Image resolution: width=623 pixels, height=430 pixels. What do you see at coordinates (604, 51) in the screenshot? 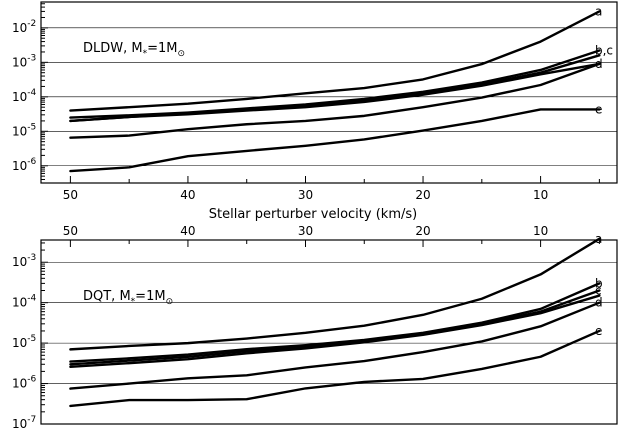
I see `series-label: b,c` at bounding box center [604, 51].